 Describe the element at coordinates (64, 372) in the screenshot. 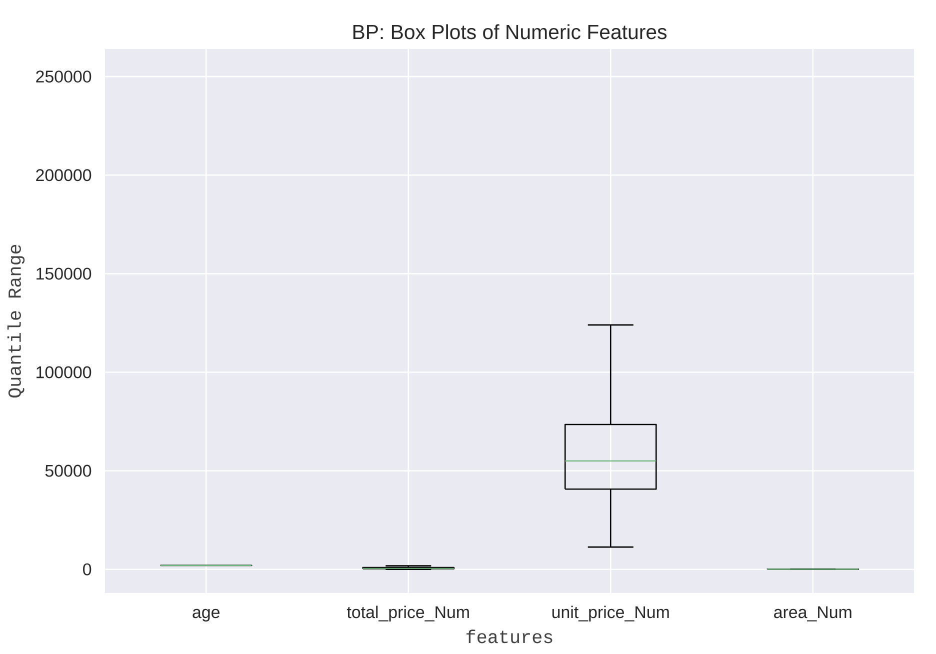

I see `y-tick-label: 100000` at that location.